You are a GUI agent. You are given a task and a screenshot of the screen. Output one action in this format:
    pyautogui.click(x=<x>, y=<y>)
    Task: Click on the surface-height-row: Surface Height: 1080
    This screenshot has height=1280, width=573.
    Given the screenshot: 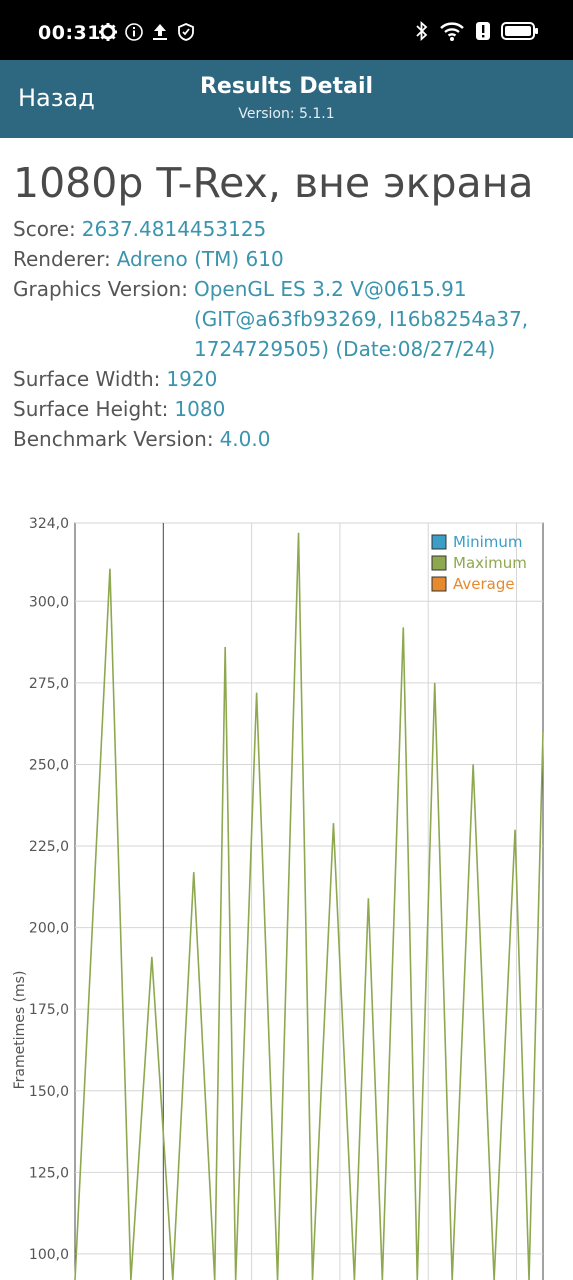 What is the action you would take?
    pyautogui.click(x=288, y=409)
    